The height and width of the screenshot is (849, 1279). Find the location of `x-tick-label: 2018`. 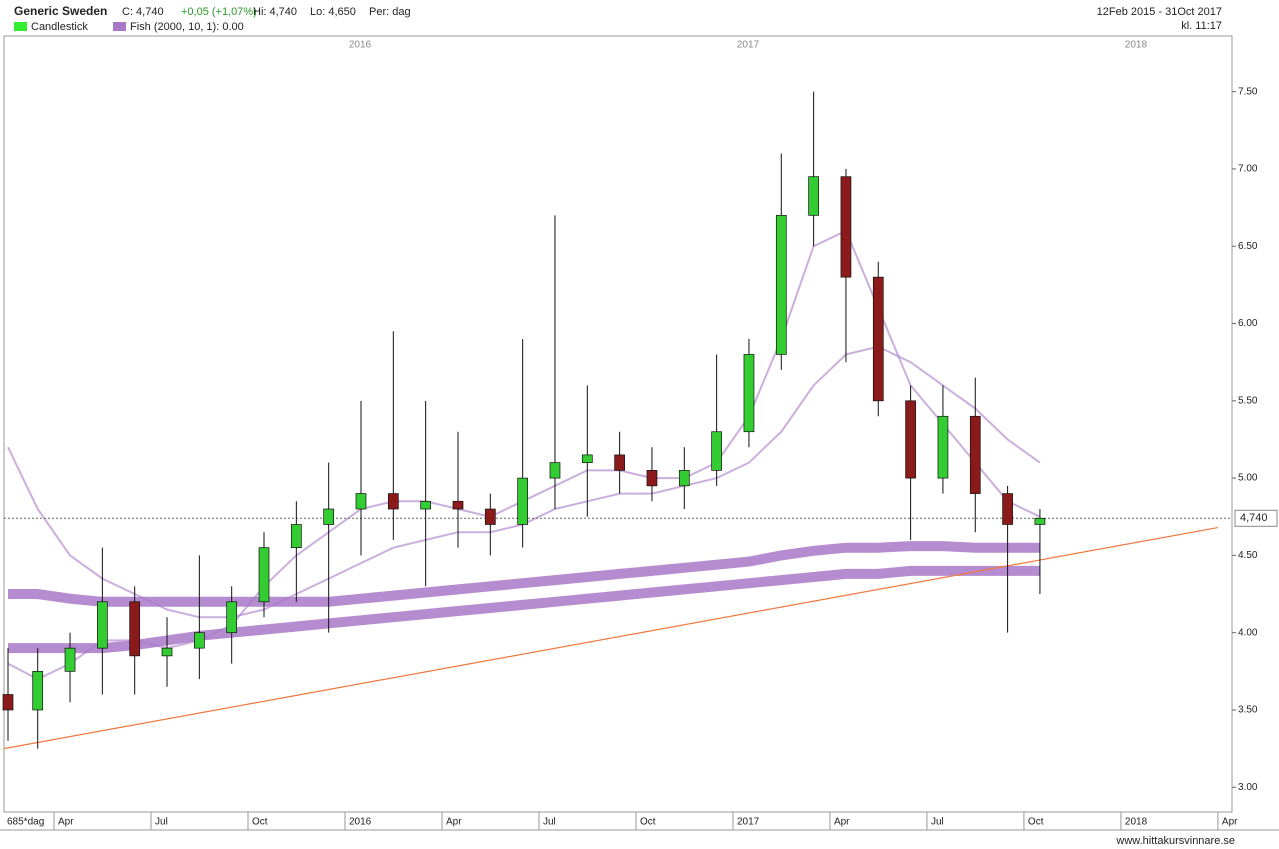

x-tick-label: 2018 is located at coordinates (1136, 822).